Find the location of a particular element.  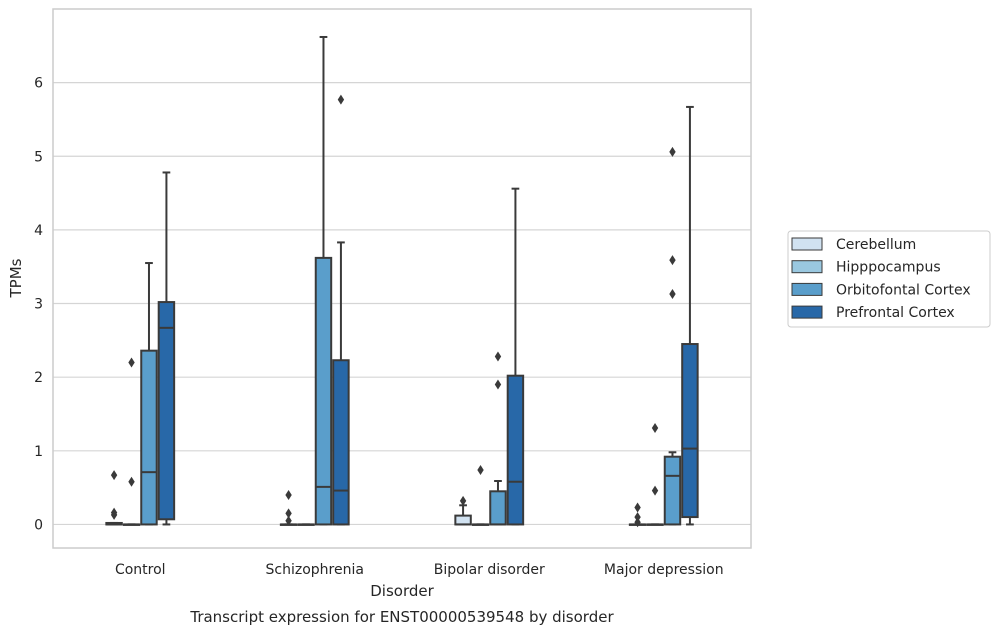

y-tick-label: 2 is located at coordinates (38, 378).